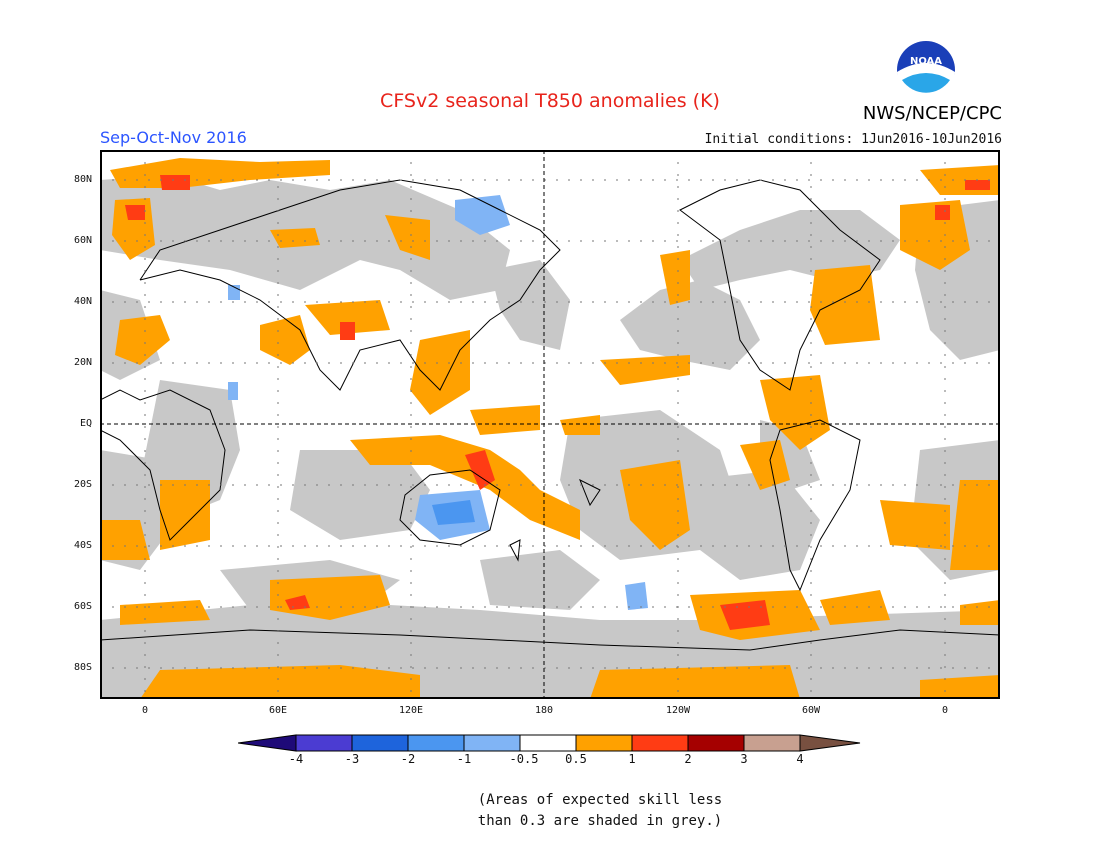  Describe the element at coordinates (278, 710) in the screenshot. I see `lon-label: 60E` at that location.